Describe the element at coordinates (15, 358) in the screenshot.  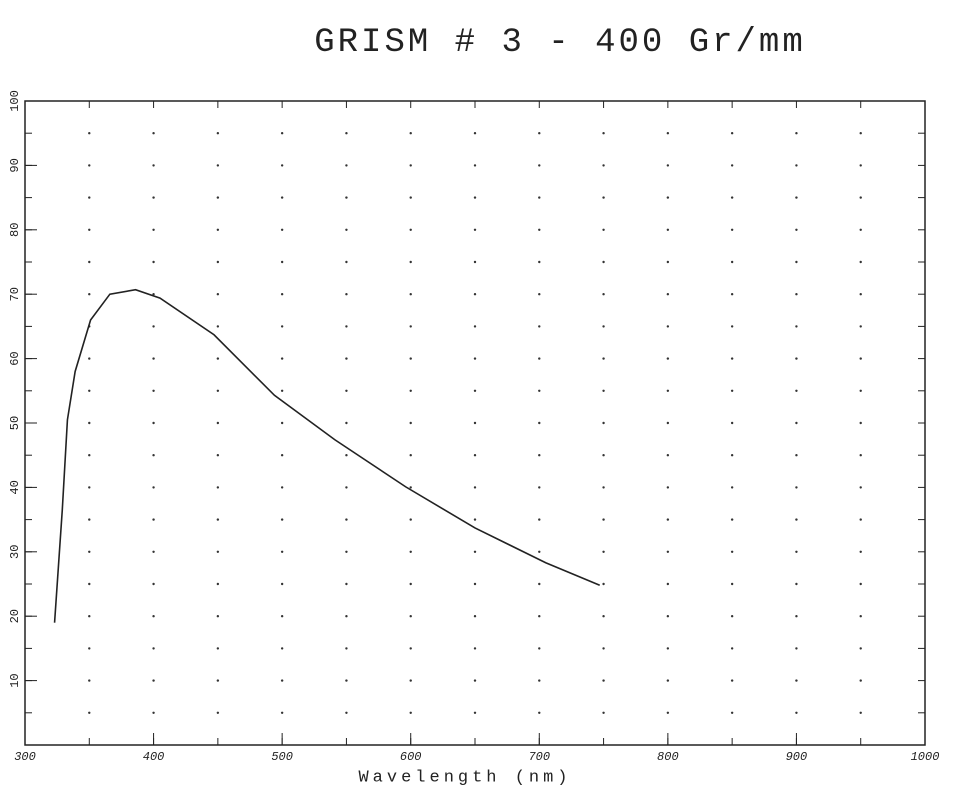
I see `y-tick-label: 60` at that location.